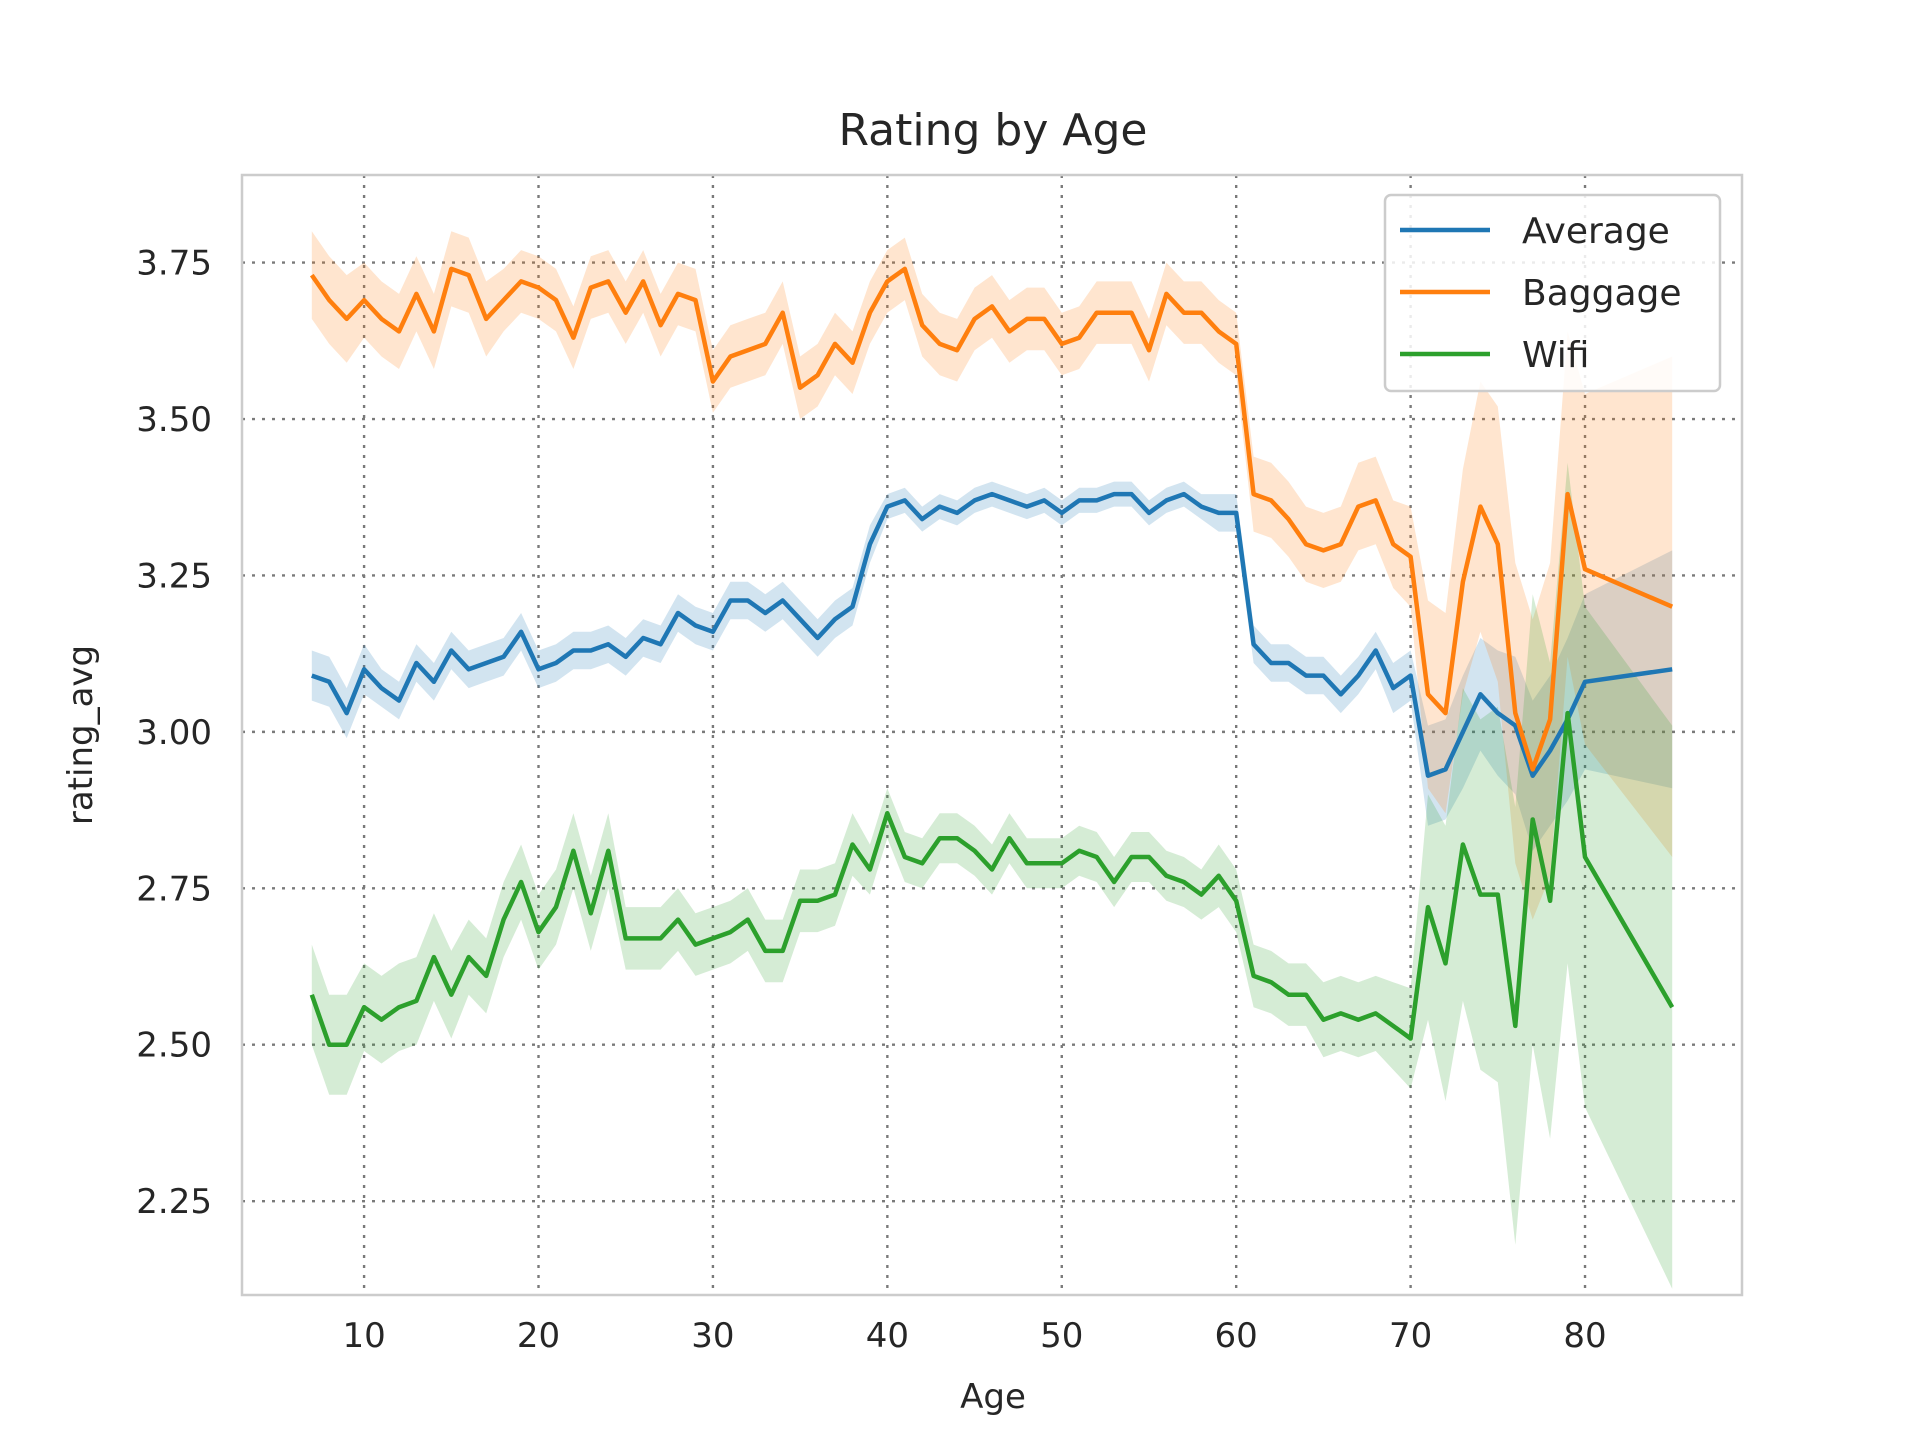  I want to click on legend-label-average: Average, so click(1596, 231).